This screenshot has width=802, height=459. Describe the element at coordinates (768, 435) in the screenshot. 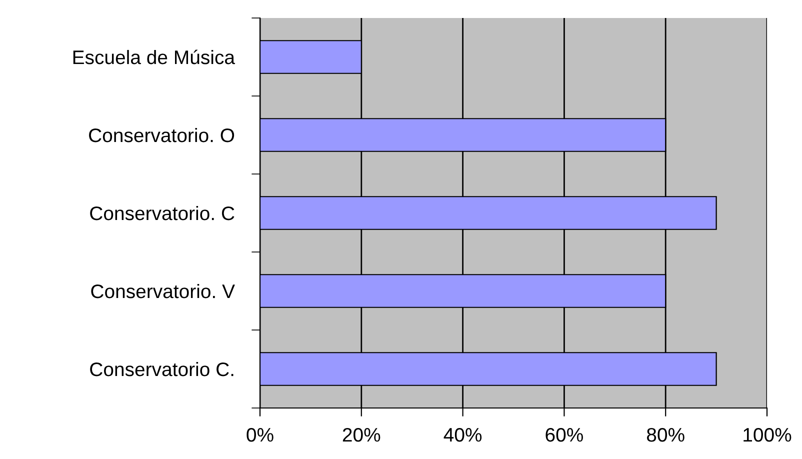

I see `x-tick-label: 100%` at that location.